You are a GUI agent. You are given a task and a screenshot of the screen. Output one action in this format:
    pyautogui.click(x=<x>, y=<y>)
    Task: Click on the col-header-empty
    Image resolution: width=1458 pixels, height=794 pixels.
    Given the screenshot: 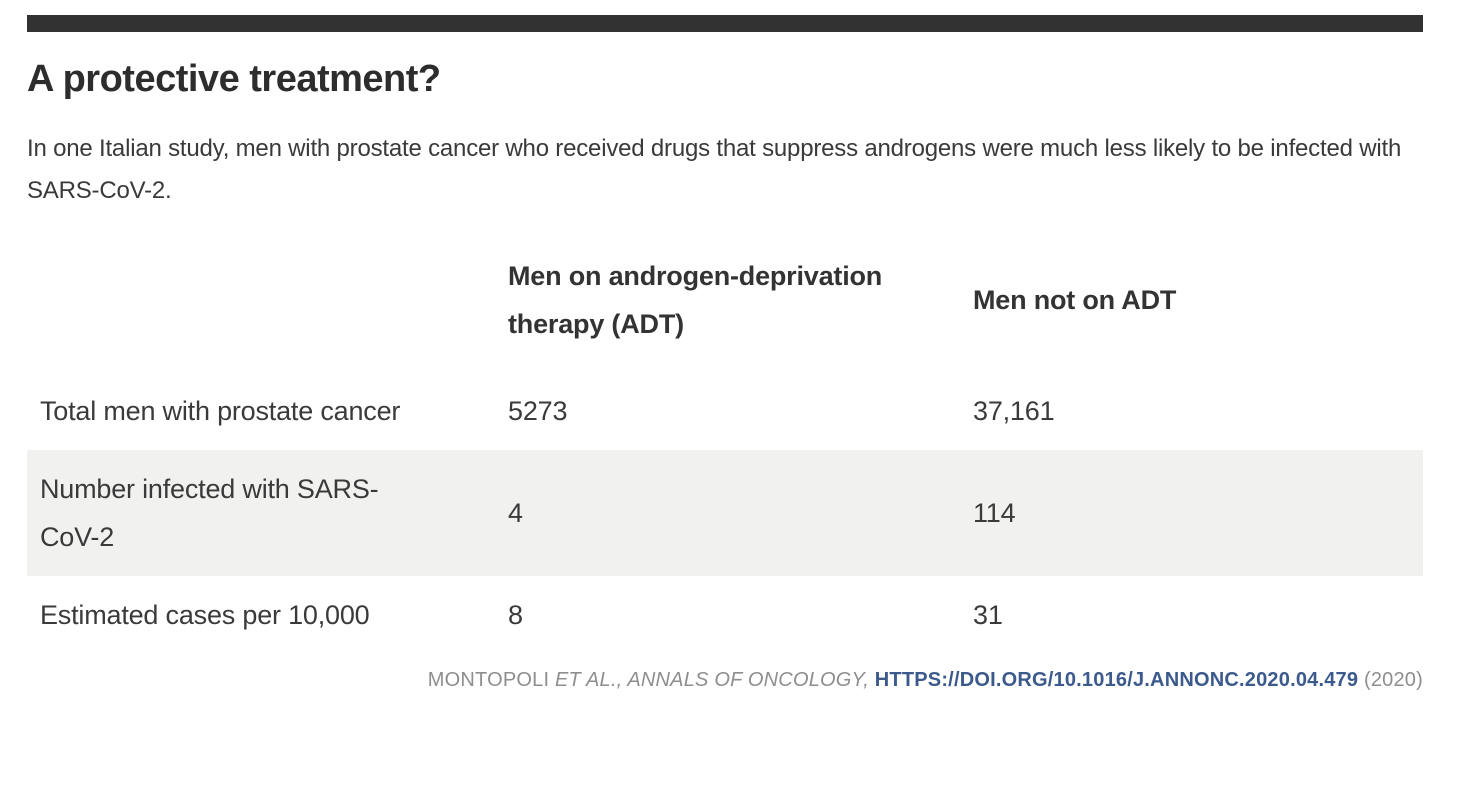 What is the action you would take?
    pyautogui.click(x=261, y=312)
    